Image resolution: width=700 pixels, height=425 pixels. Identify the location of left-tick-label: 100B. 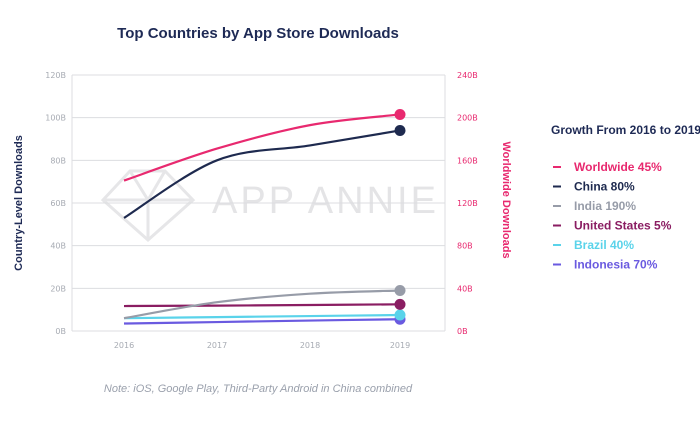
(55, 118).